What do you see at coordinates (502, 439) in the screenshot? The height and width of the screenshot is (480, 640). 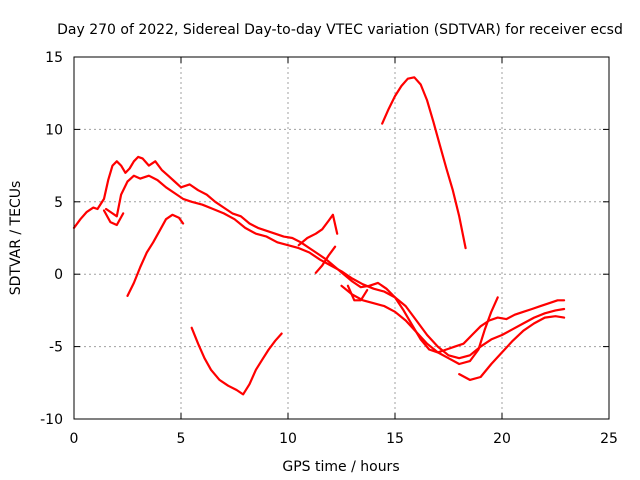 I see `x-tick-label: 20` at bounding box center [502, 439].